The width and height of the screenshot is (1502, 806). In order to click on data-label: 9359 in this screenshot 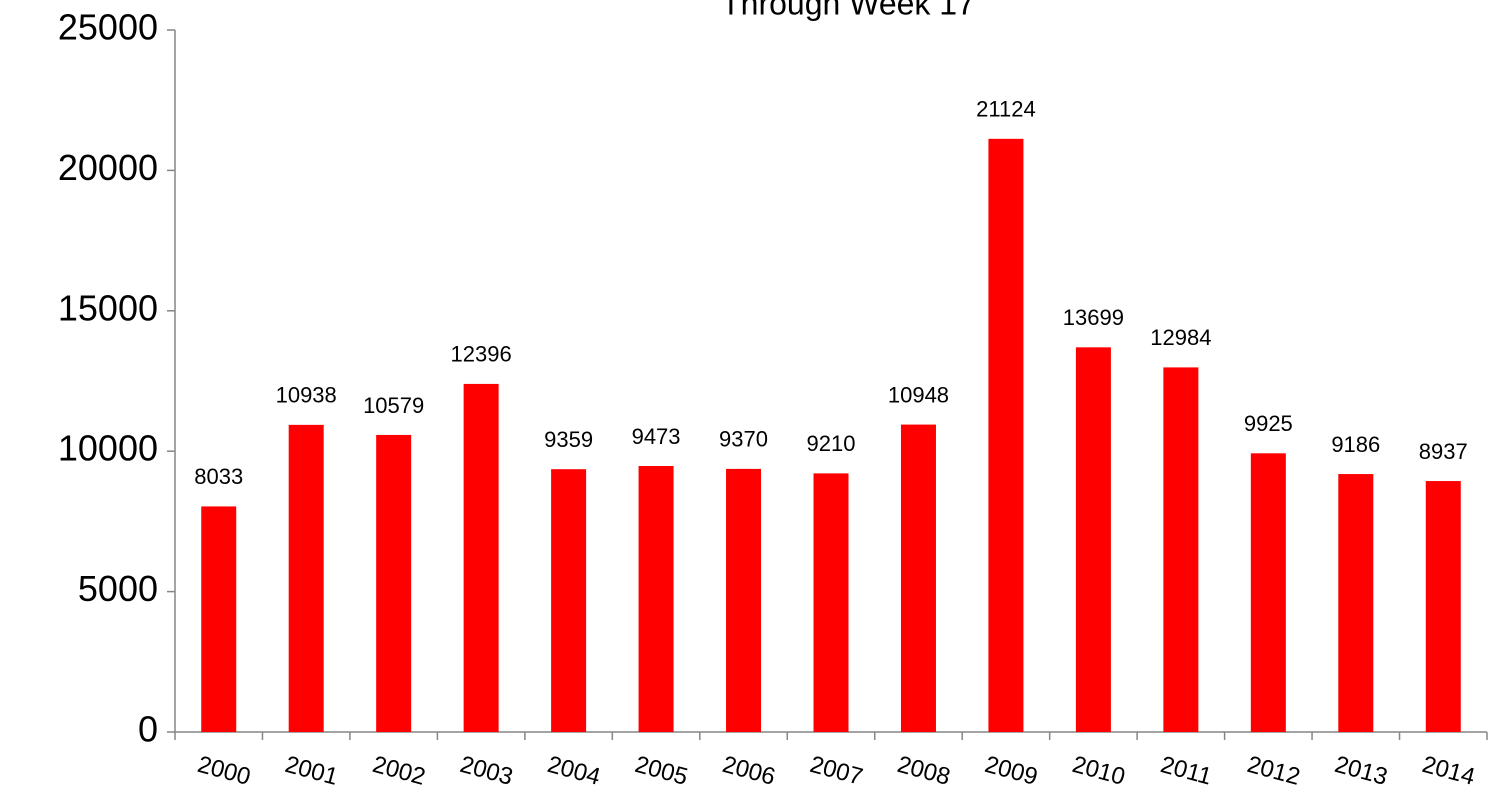, I will do `click(568, 439)`.